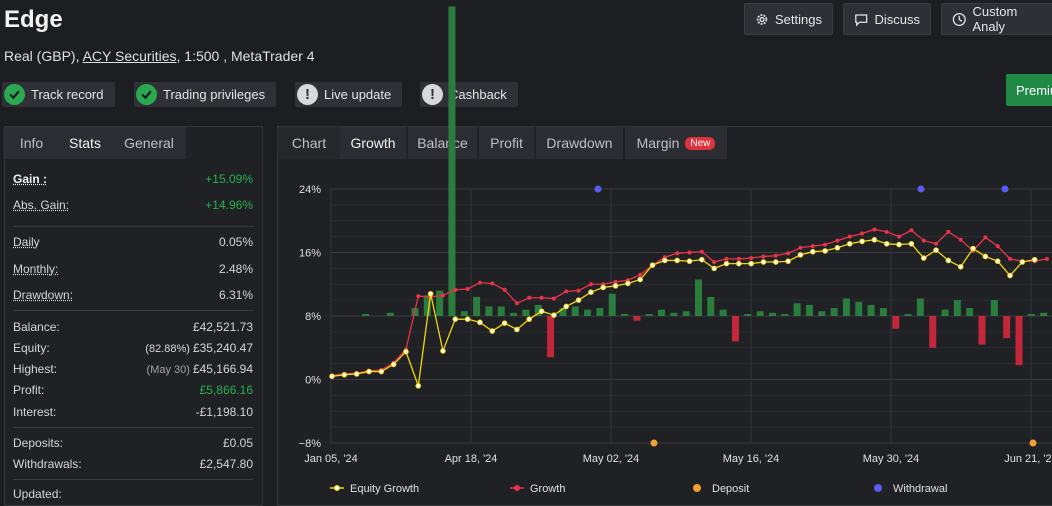 This screenshot has height=506, width=1052. I want to click on tab-stats: Stats, so click(85, 143).